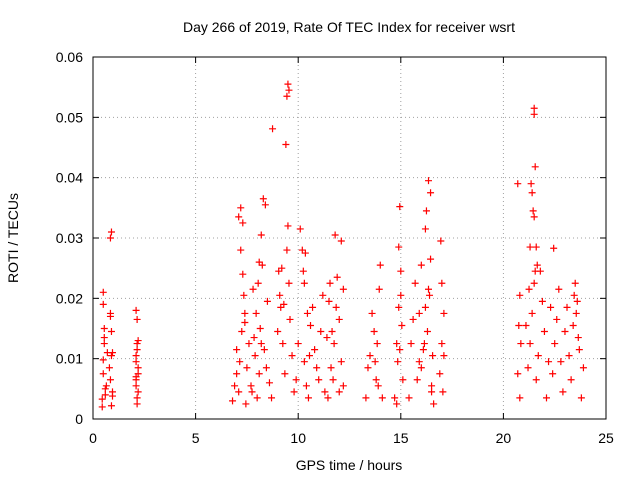 The width and height of the screenshot is (640, 480). What do you see at coordinates (79, 419) in the screenshot?
I see `y-tick-label: 0` at bounding box center [79, 419].